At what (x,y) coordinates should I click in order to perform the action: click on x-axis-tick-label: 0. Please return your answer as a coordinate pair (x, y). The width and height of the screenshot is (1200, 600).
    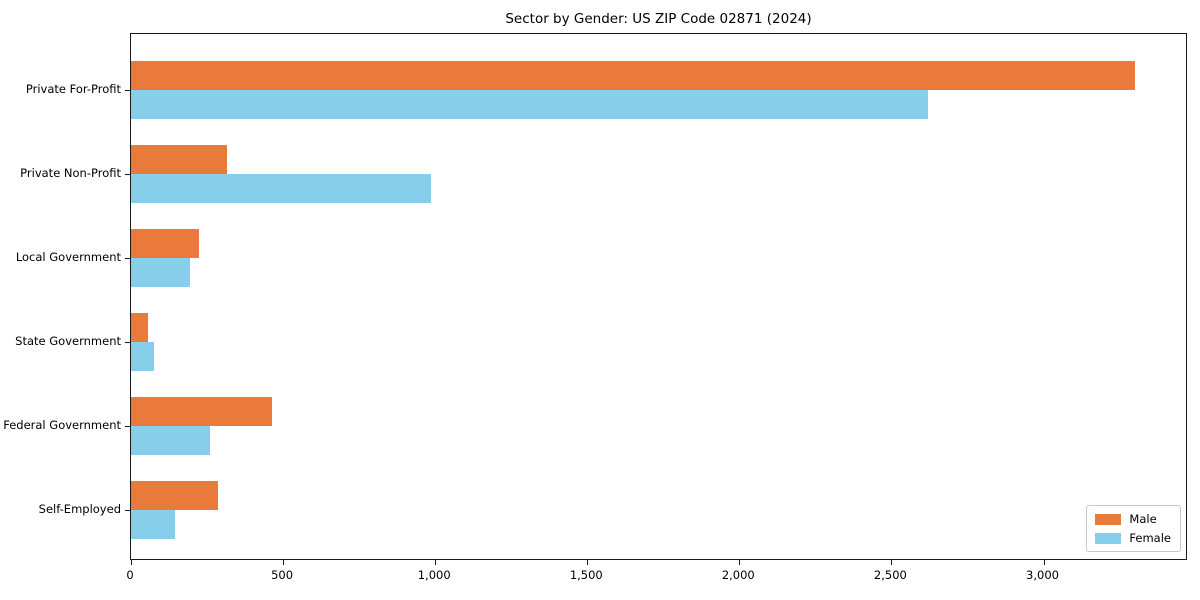
    Looking at the image, I should click on (130, 575).